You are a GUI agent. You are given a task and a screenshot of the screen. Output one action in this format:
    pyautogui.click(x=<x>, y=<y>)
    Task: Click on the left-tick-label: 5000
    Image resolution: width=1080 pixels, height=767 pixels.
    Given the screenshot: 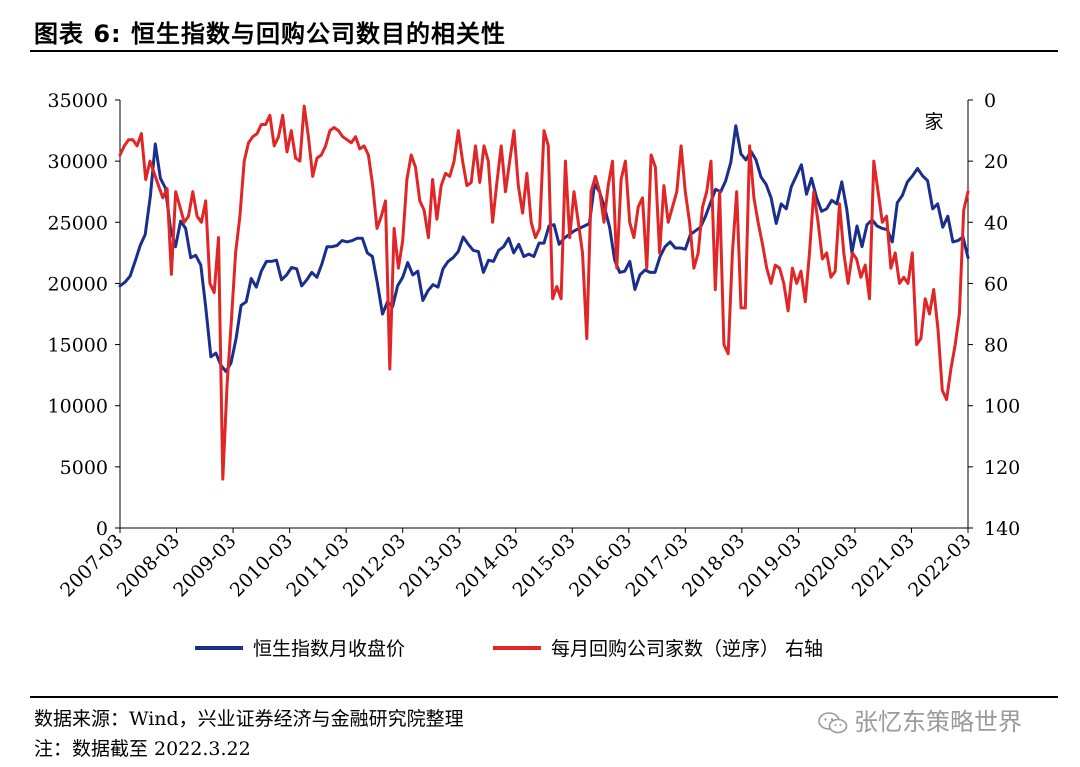 What is the action you would take?
    pyautogui.click(x=84, y=468)
    